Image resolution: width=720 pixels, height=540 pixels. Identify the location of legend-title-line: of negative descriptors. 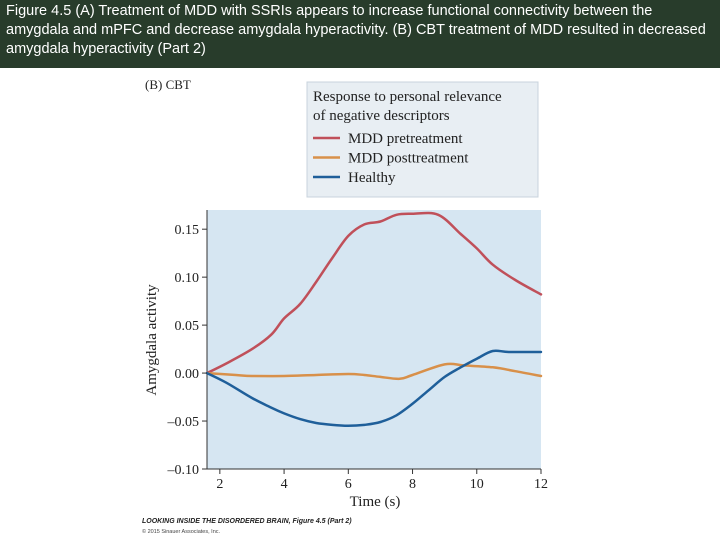
(381, 116).